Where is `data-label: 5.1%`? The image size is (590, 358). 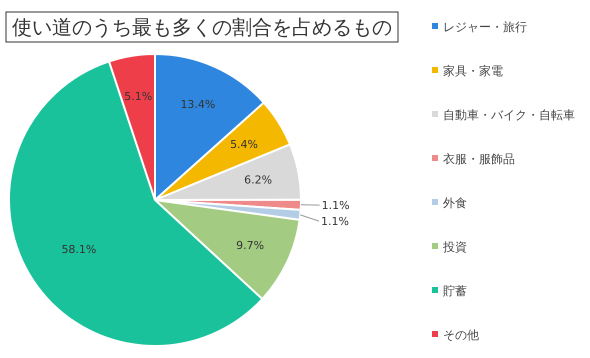 data-label: 5.1% is located at coordinates (138, 97).